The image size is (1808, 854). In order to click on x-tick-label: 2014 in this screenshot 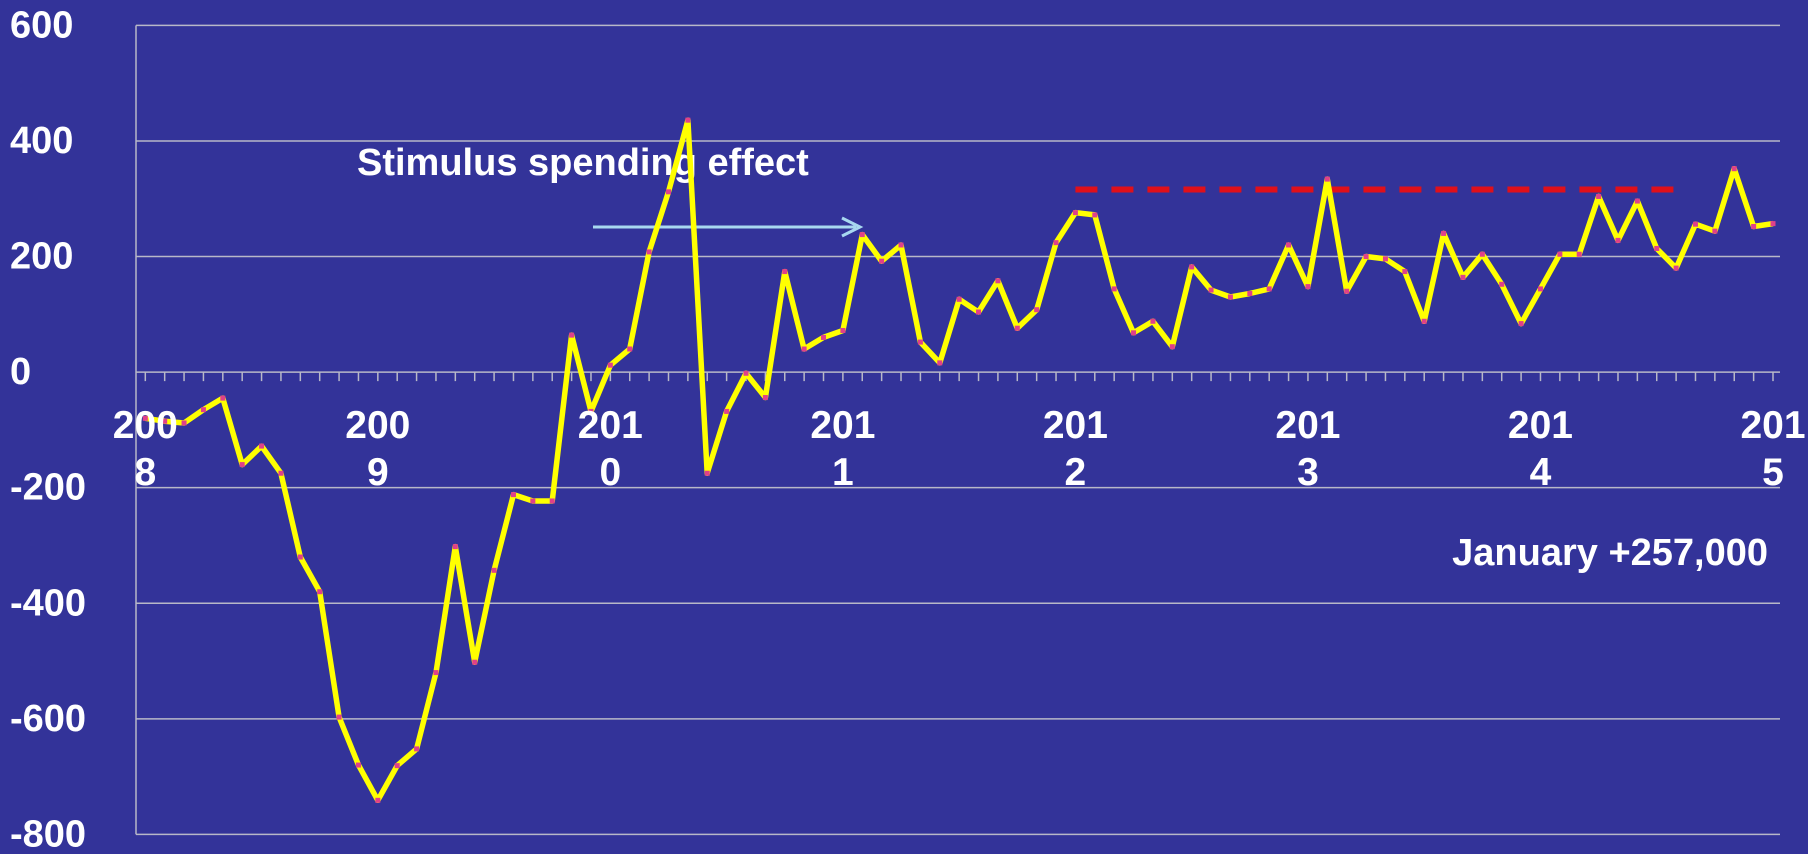, I will do `click(1540, 449)`.